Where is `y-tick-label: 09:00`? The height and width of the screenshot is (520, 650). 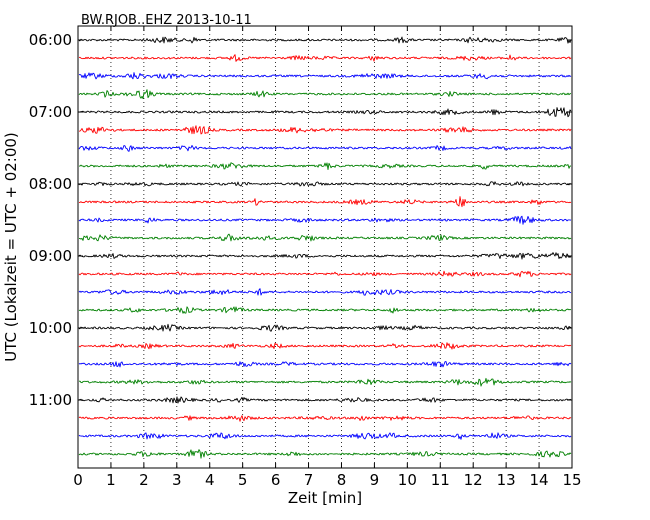
y-tick-label: 09:00 is located at coordinates (50, 256).